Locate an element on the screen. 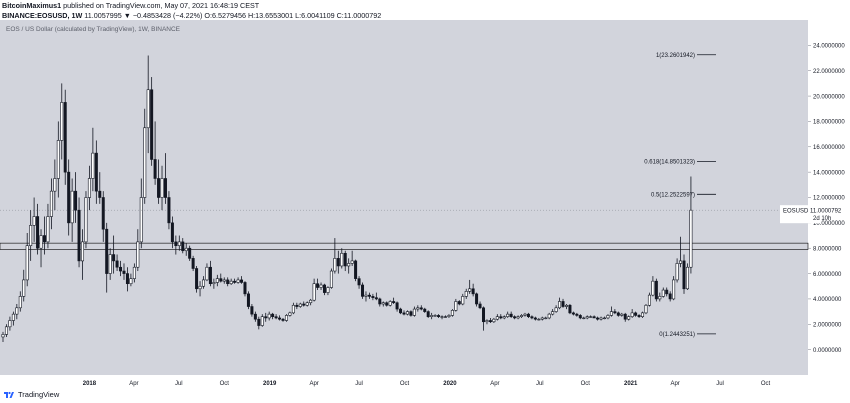 This screenshot has height=403, width=850. price-axis-label: 16.0000000 is located at coordinates (829, 148).